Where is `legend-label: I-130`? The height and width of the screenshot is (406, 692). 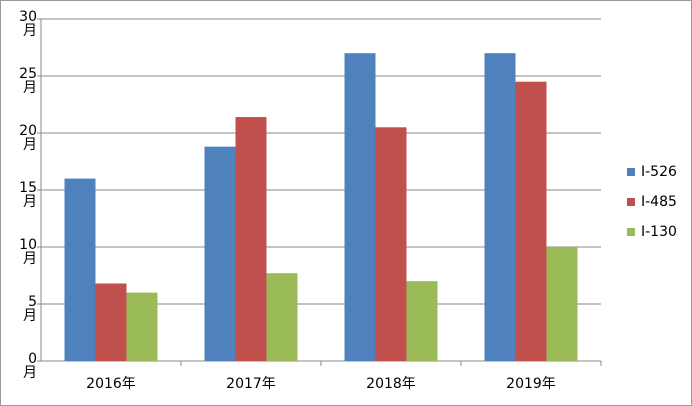 legend-label: I-130 is located at coordinates (659, 232).